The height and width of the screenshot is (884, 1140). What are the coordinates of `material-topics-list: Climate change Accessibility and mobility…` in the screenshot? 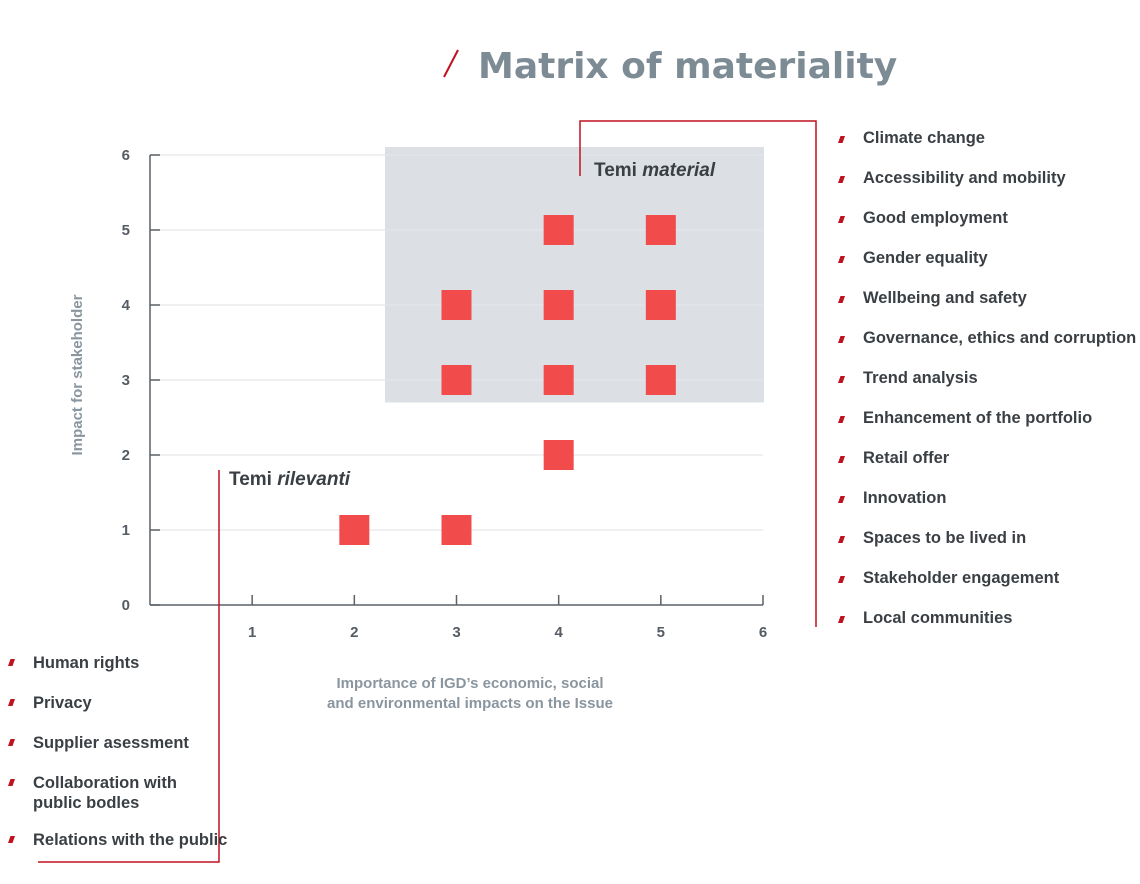 It's located at (987, 378).